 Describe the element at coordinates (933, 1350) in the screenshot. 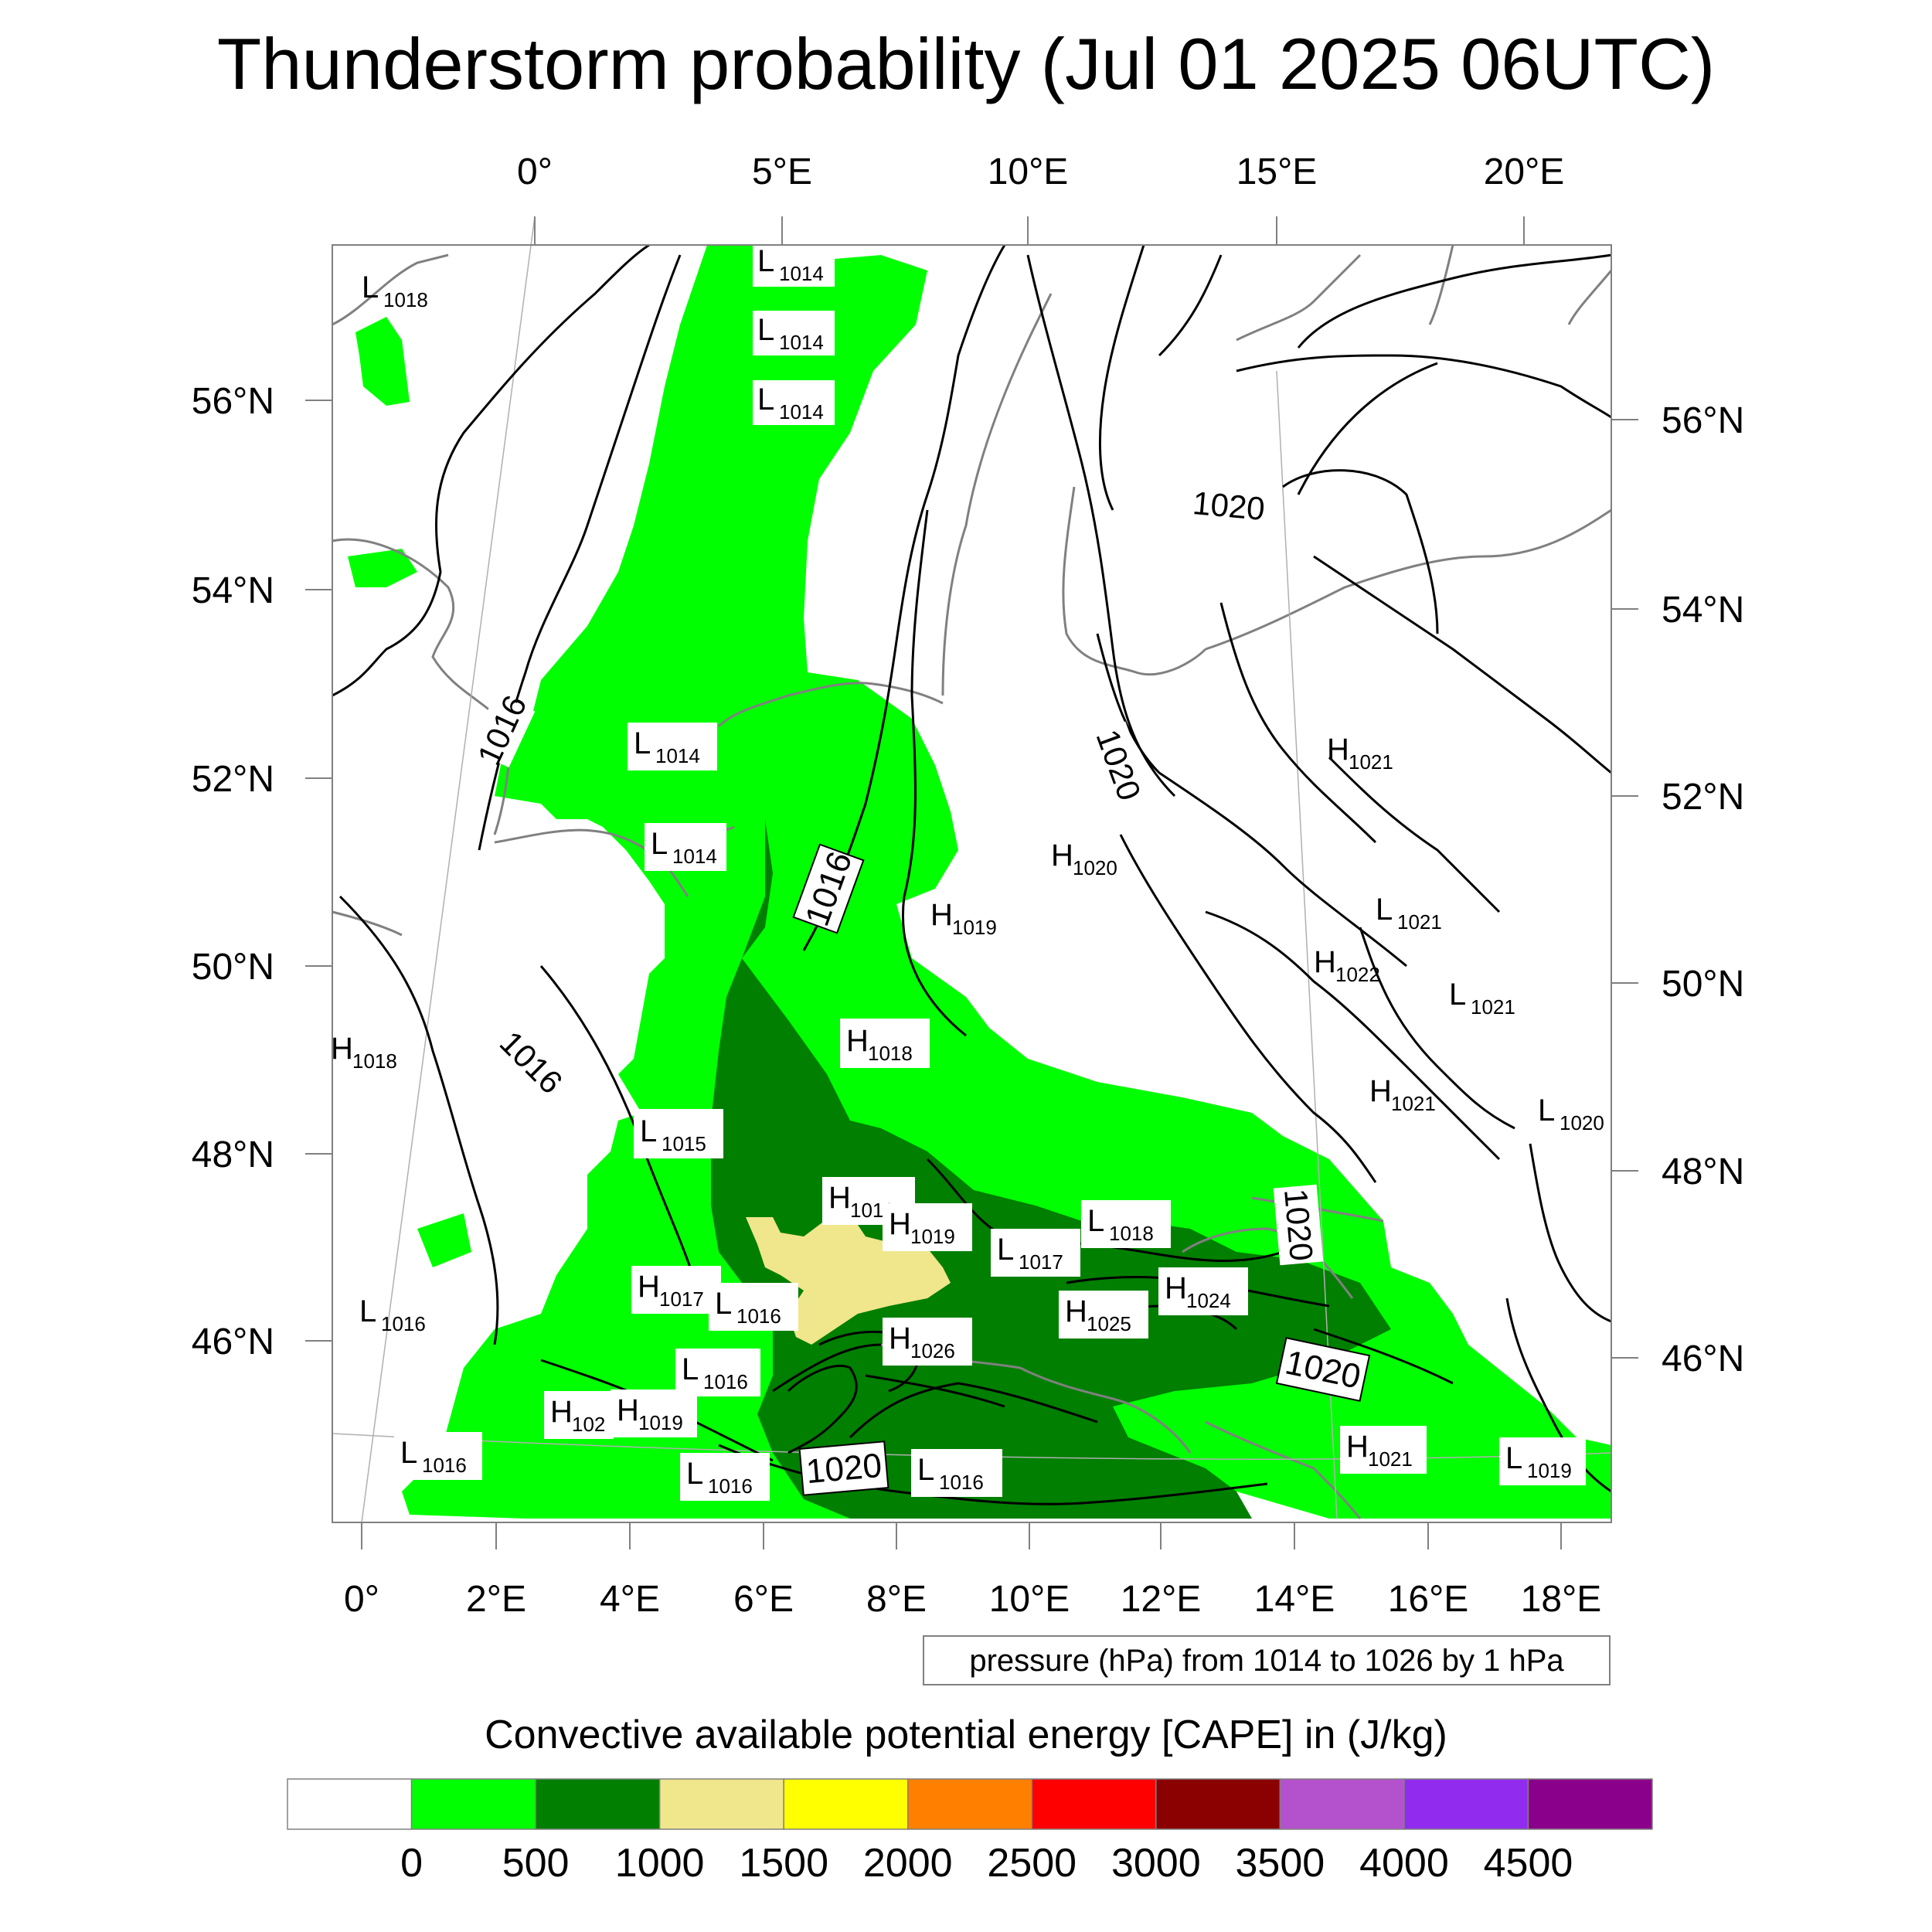

I see `pressure-center-value: 1026` at that location.